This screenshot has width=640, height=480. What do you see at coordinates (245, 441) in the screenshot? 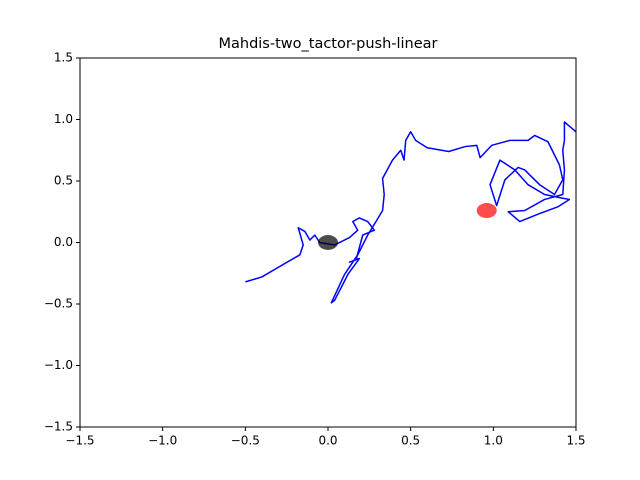
I see `x-tick-label: −0.5` at bounding box center [245, 441].